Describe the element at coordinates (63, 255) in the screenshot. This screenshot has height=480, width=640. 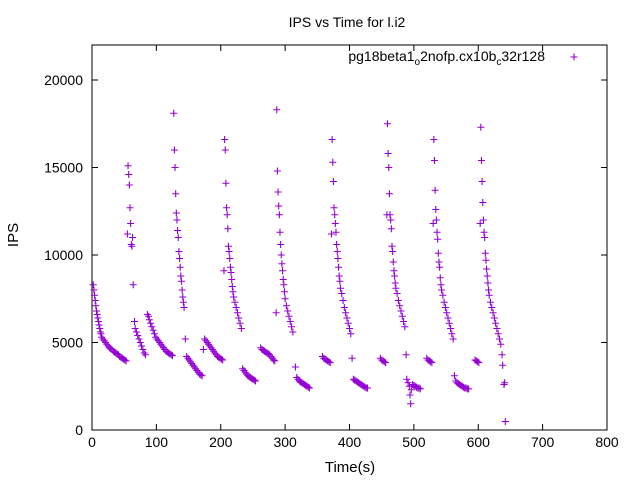
I see `y-tick-label: 10000` at that location.